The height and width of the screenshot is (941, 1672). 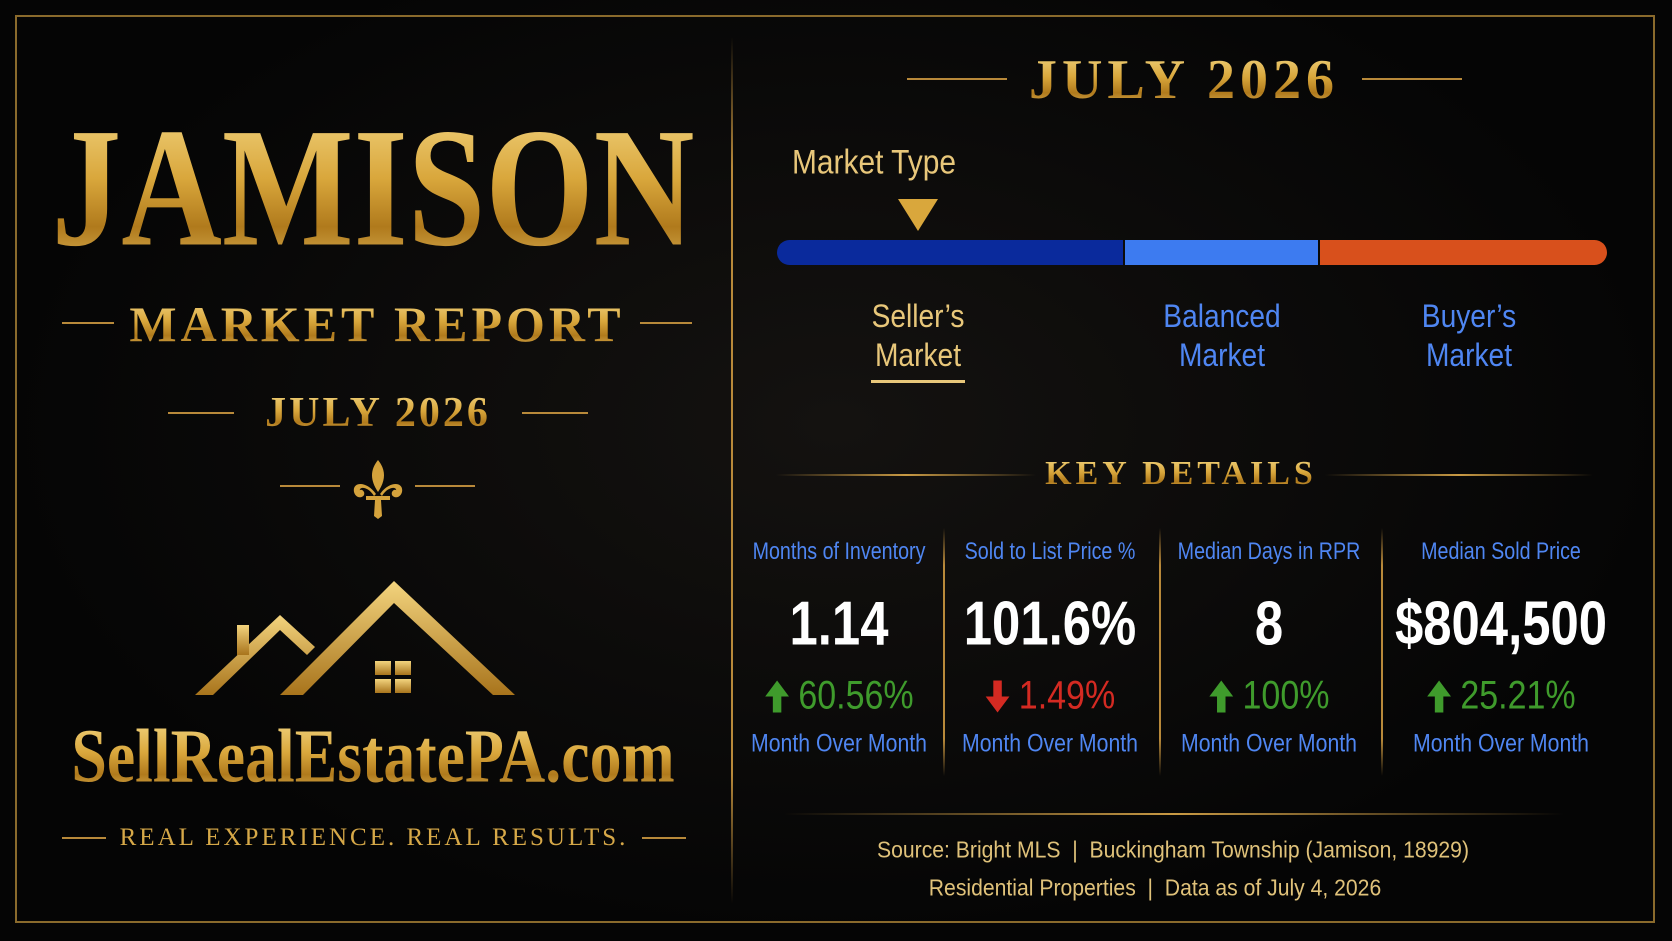 I want to click on right-date: JULY 2026, so click(x=1184, y=80).